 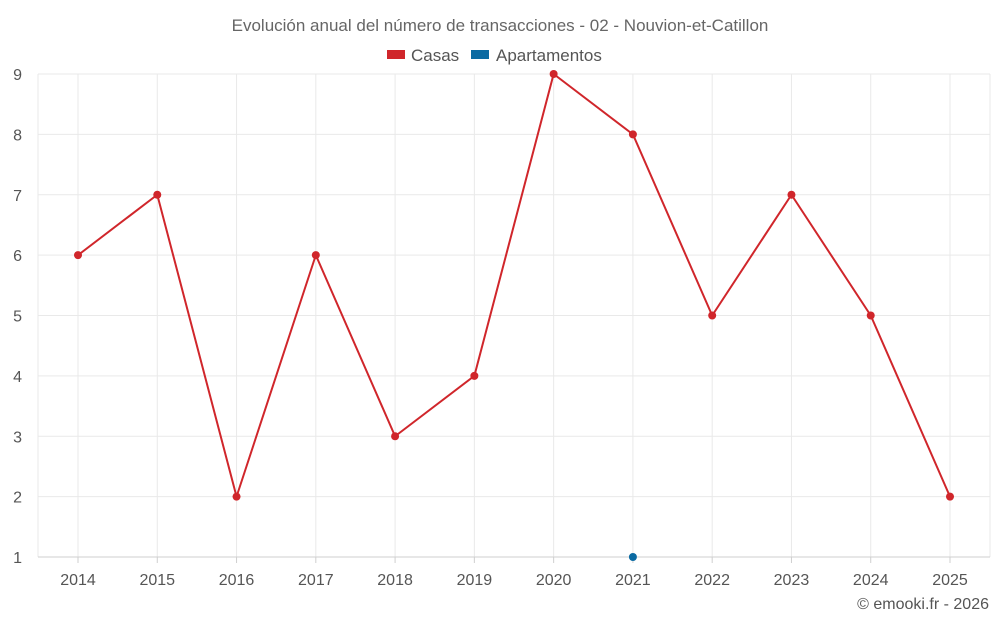 What do you see at coordinates (395, 436) in the screenshot?
I see `data-point-casas-2018` at bounding box center [395, 436].